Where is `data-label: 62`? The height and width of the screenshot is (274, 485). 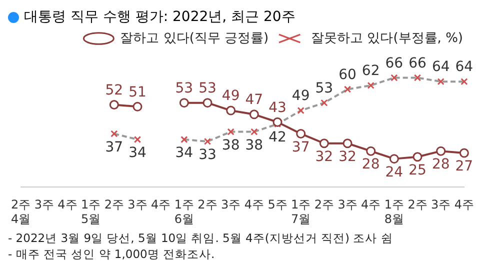 data-label: 62 is located at coordinates (371, 71).